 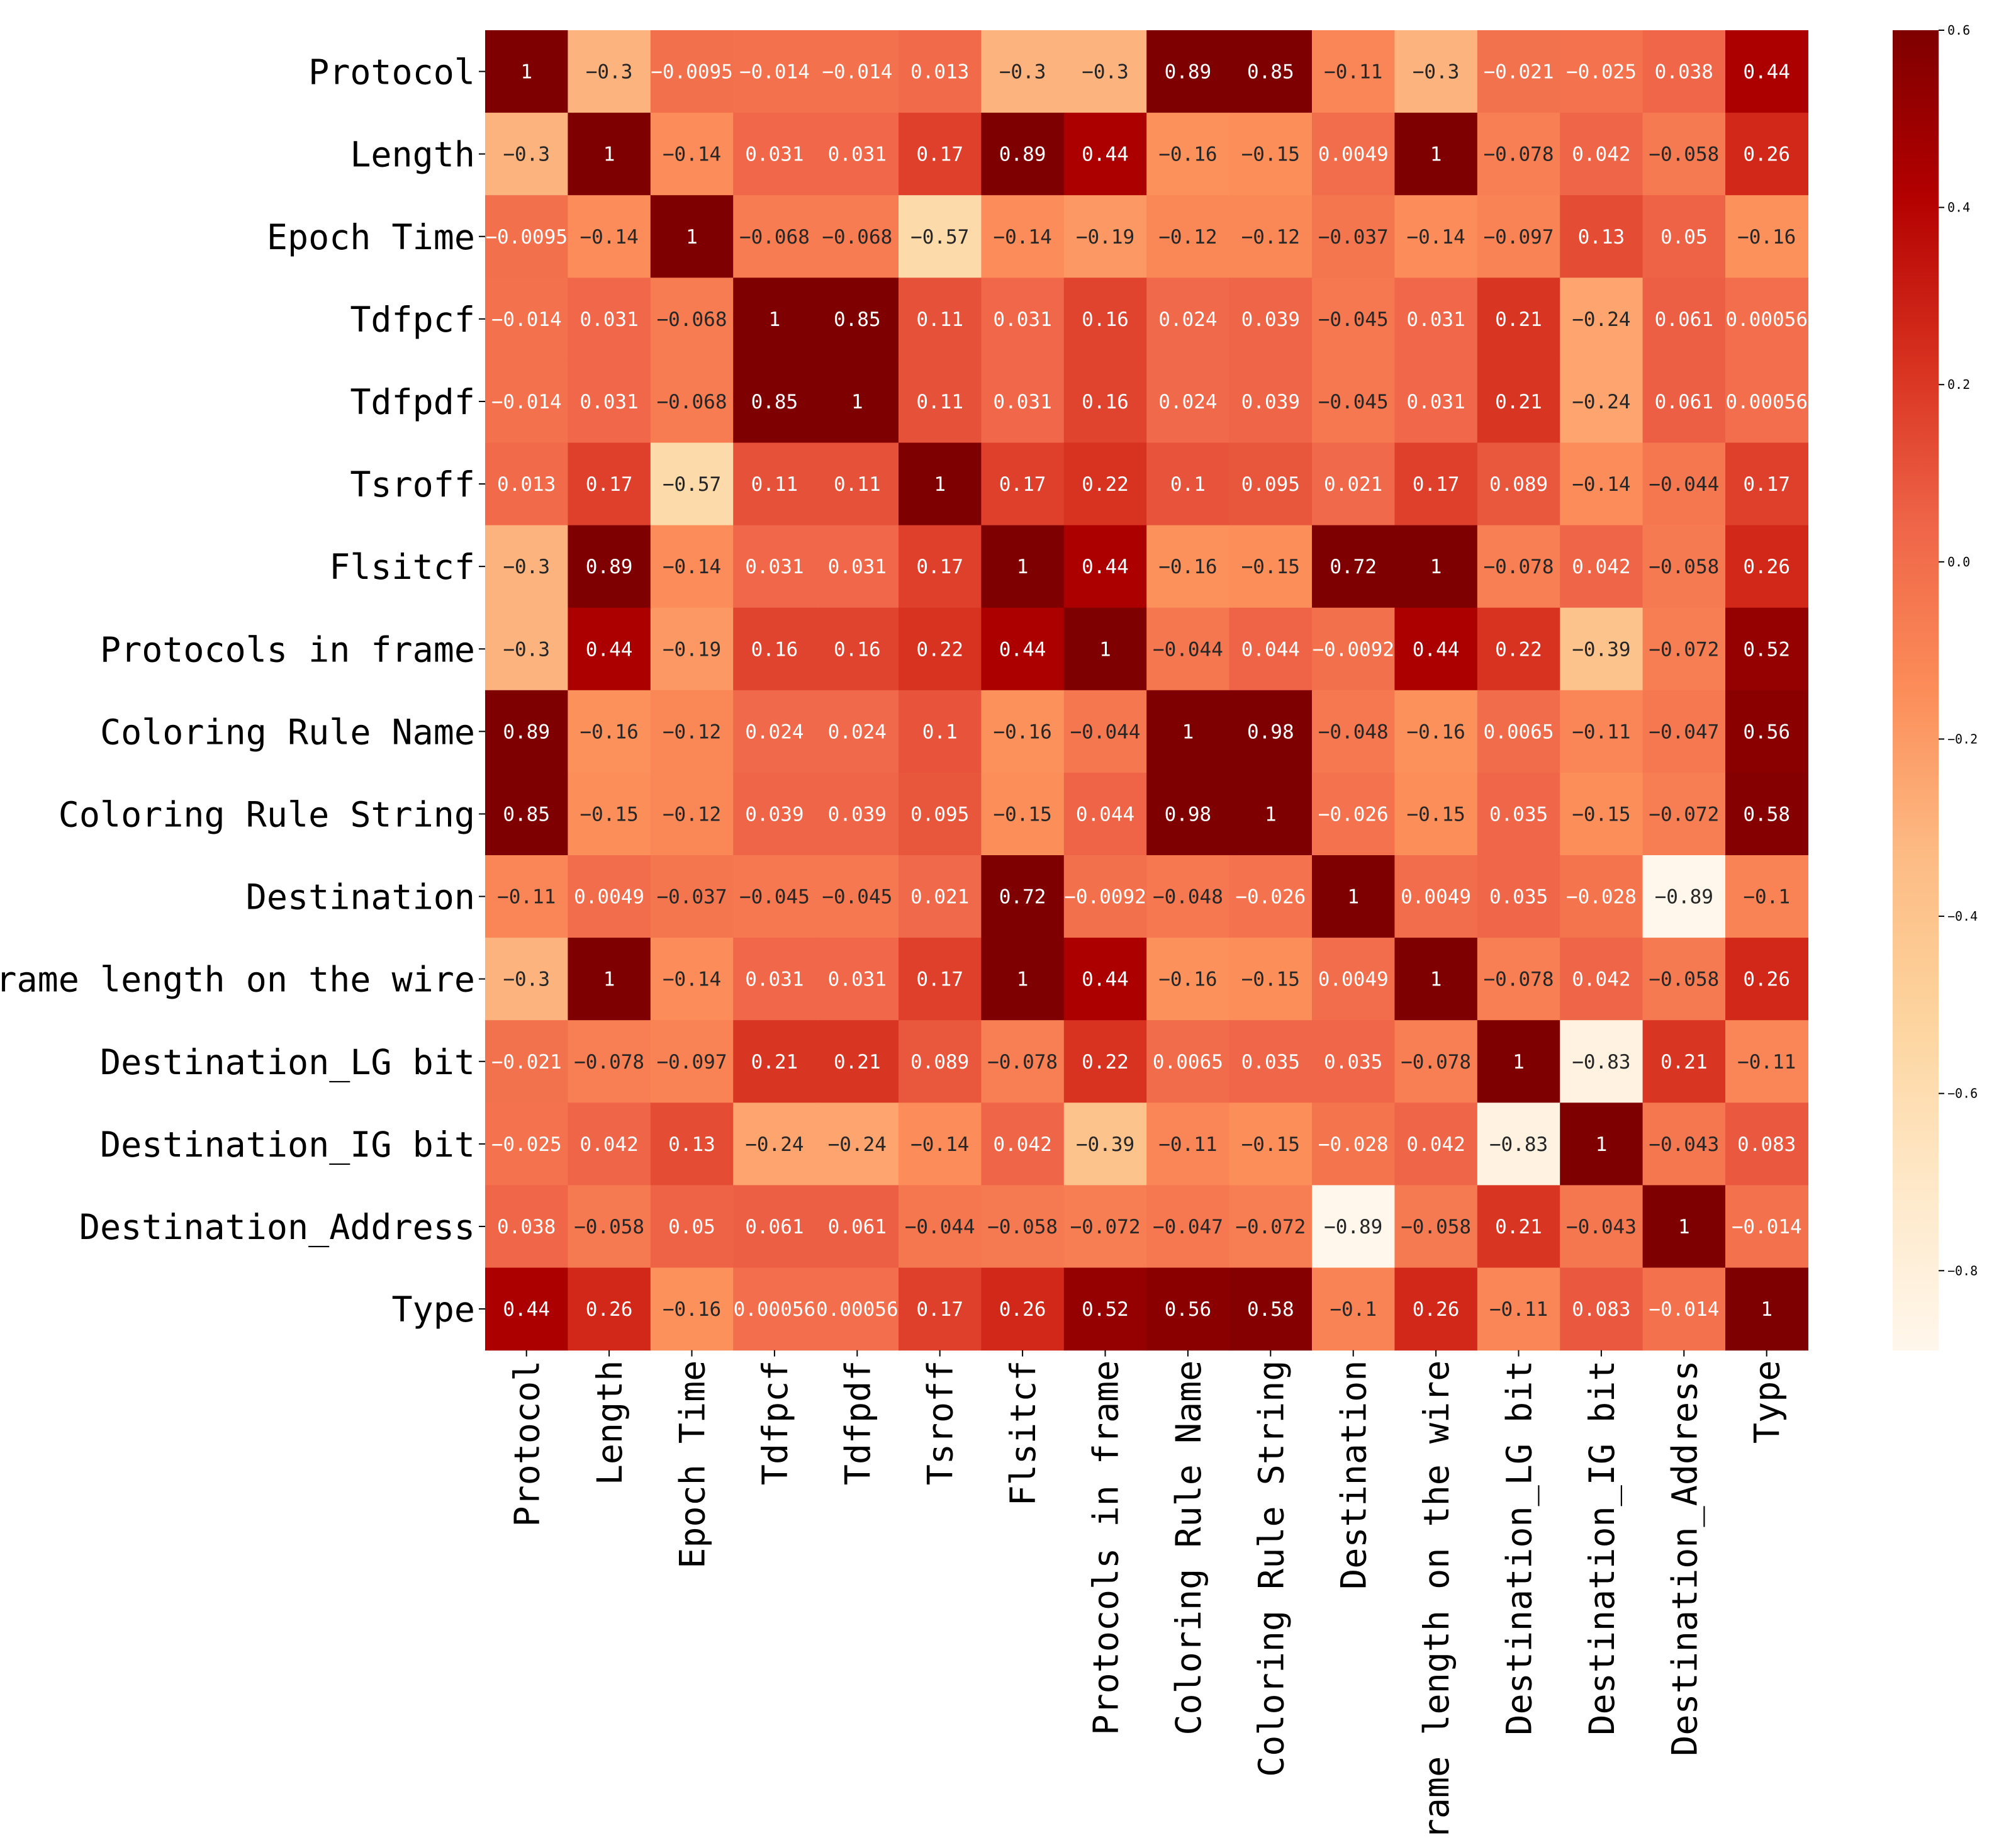 I want to click on cell-value-label: −0.045, so click(x=774, y=897).